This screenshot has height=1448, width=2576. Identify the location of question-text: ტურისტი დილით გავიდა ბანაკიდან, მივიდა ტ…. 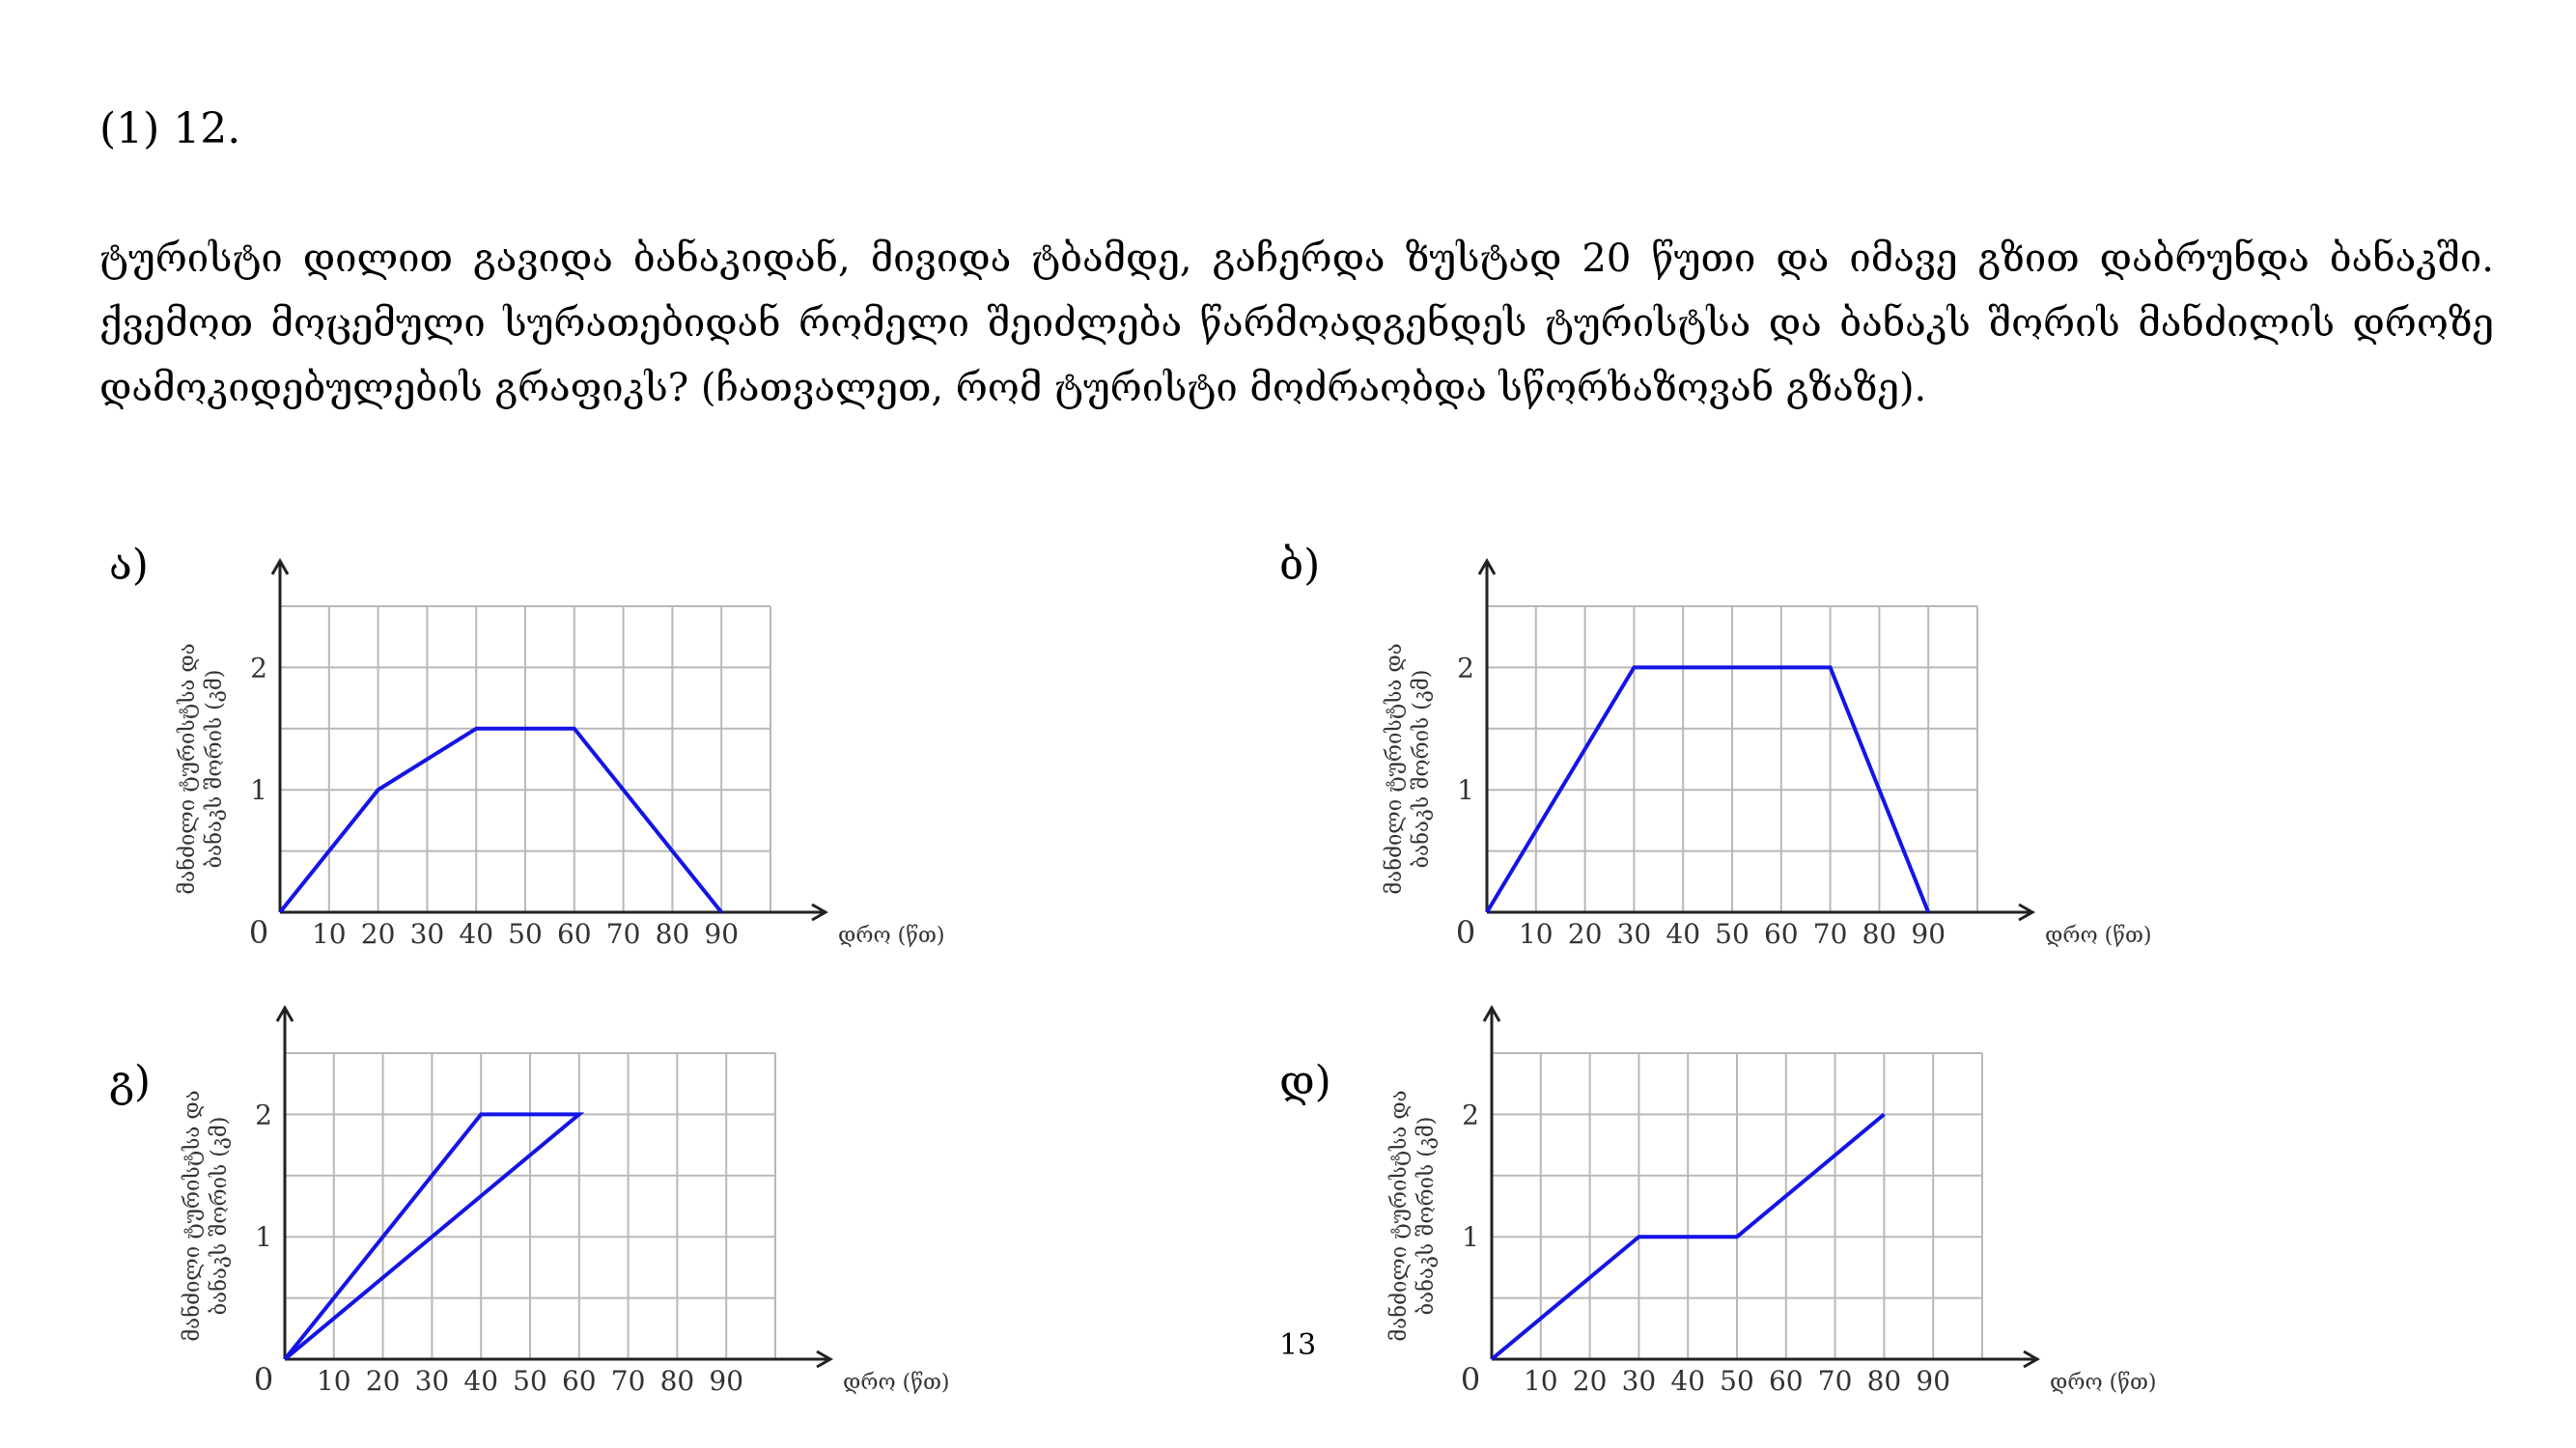
(1297, 324).